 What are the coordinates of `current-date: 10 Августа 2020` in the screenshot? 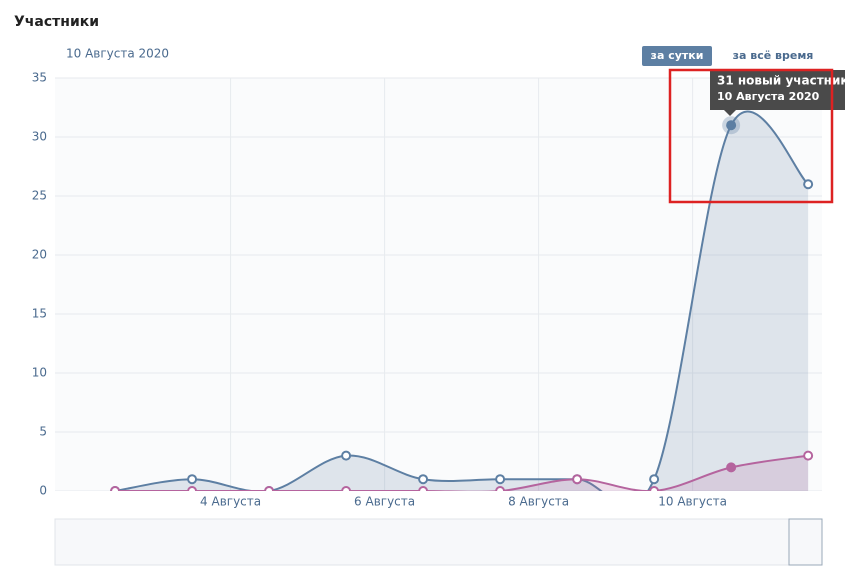 It's located at (117, 54).